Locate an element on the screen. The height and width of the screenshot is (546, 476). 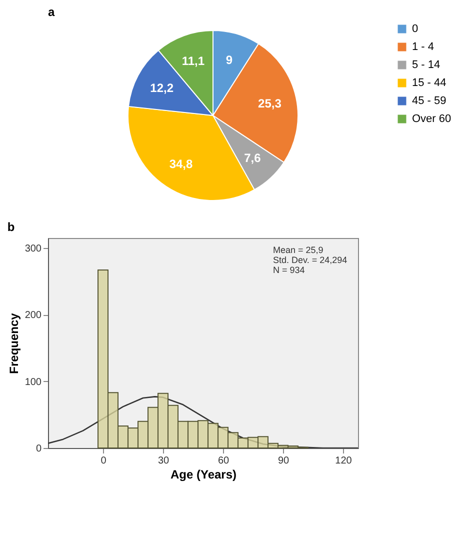
legend-label: 15 - 44 is located at coordinates (429, 83).